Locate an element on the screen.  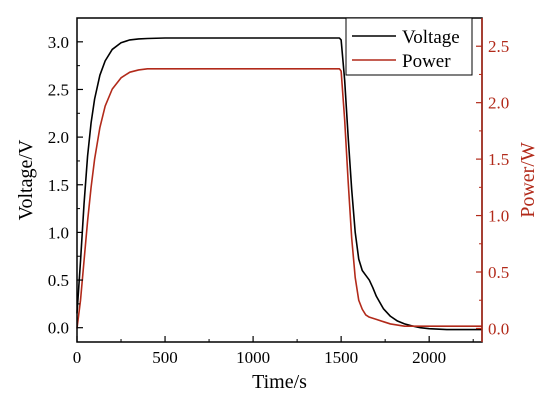
y2-tick-label: 0.0 is located at coordinates (498, 328).